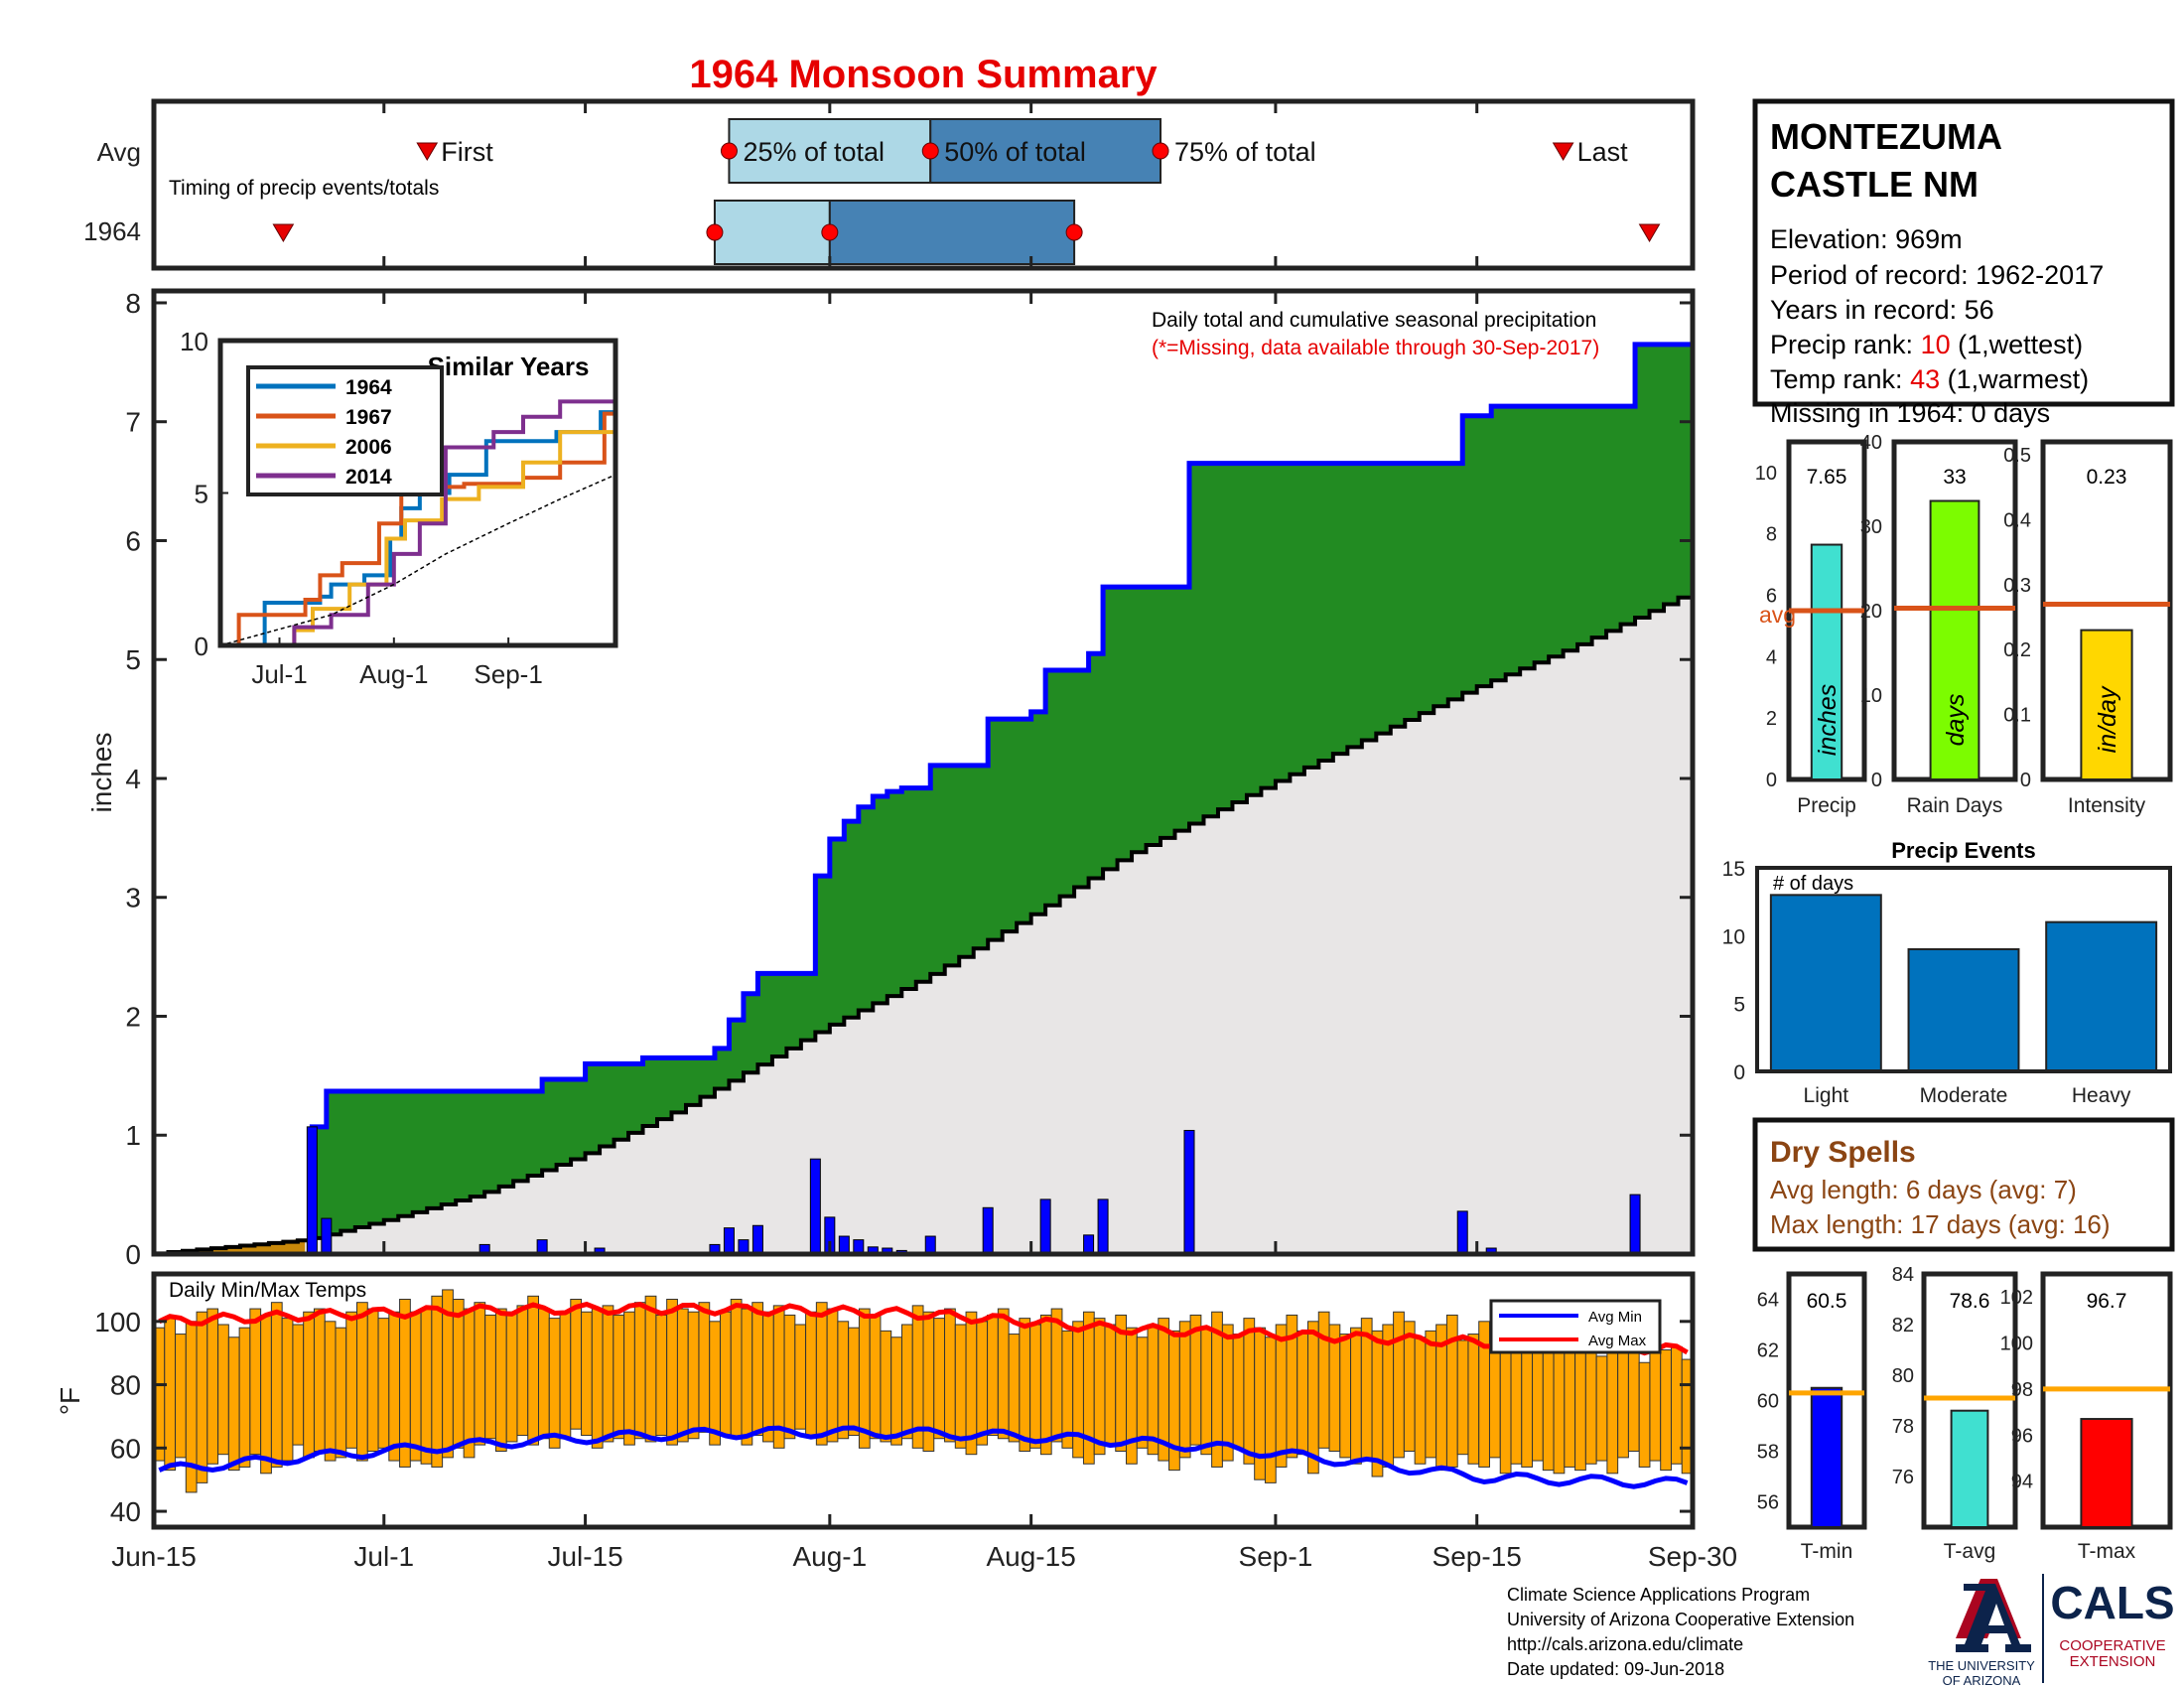 The width and height of the screenshot is (2184, 1688). What do you see at coordinates (1926, 344) in the screenshot?
I see `station-precip-rank: Precip rank: 10 (1,wettest)` at bounding box center [1926, 344].